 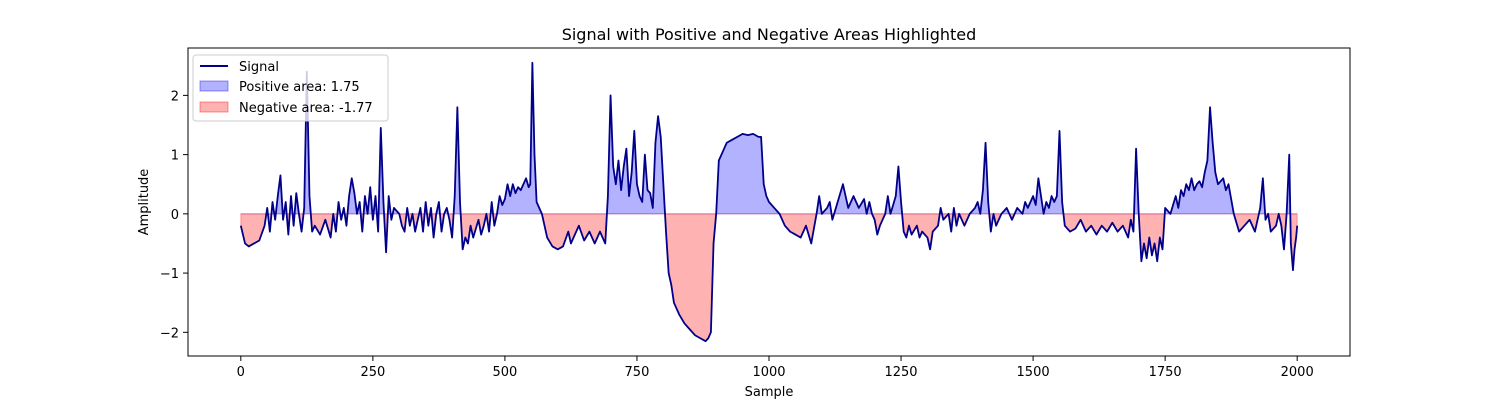 What do you see at coordinates (306, 108) in the screenshot?
I see `legend-label-negative: Negative area: -1.77` at bounding box center [306, 108].